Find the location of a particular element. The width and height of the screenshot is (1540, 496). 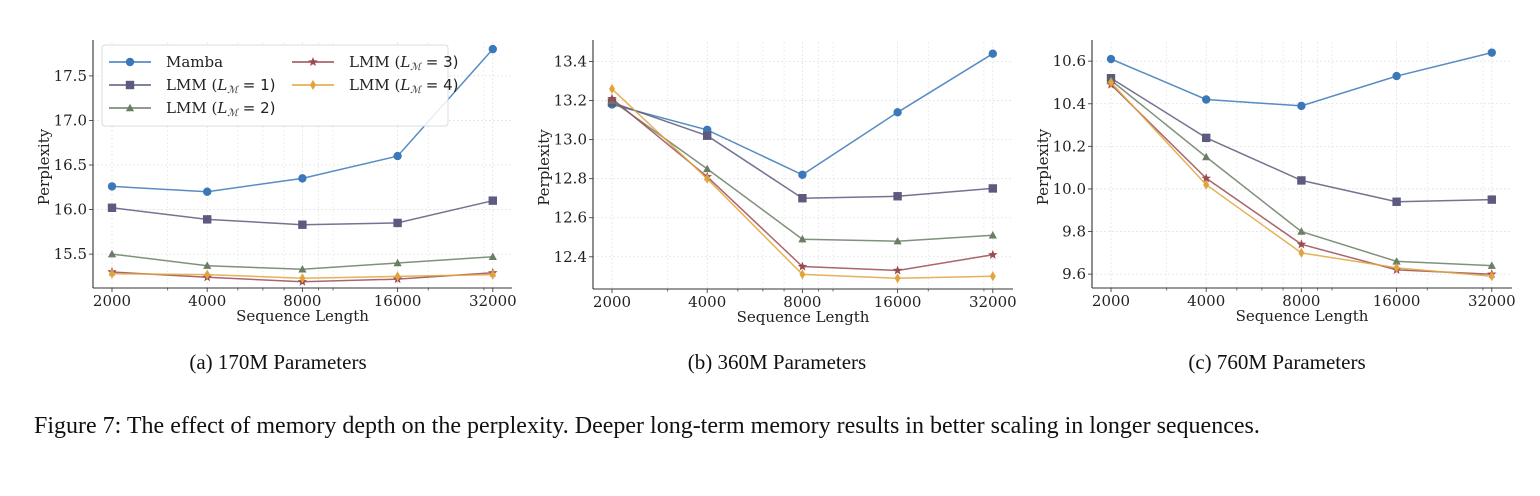

y-tick-label: 16.5 is located at coordinates (70, 165).